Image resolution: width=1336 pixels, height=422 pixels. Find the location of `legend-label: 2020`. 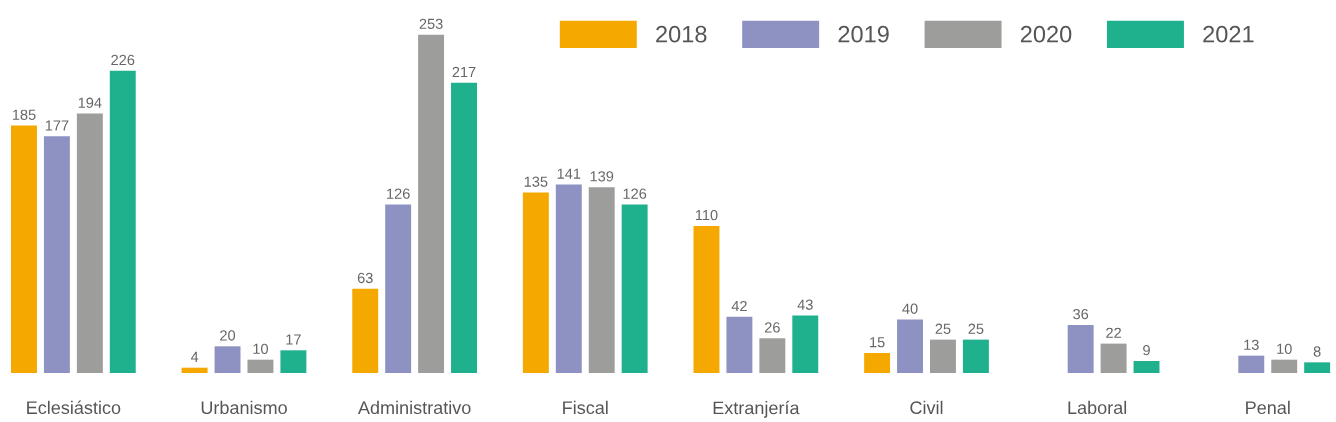

legend-label: 2020 is located at coordinates (1046, 34).